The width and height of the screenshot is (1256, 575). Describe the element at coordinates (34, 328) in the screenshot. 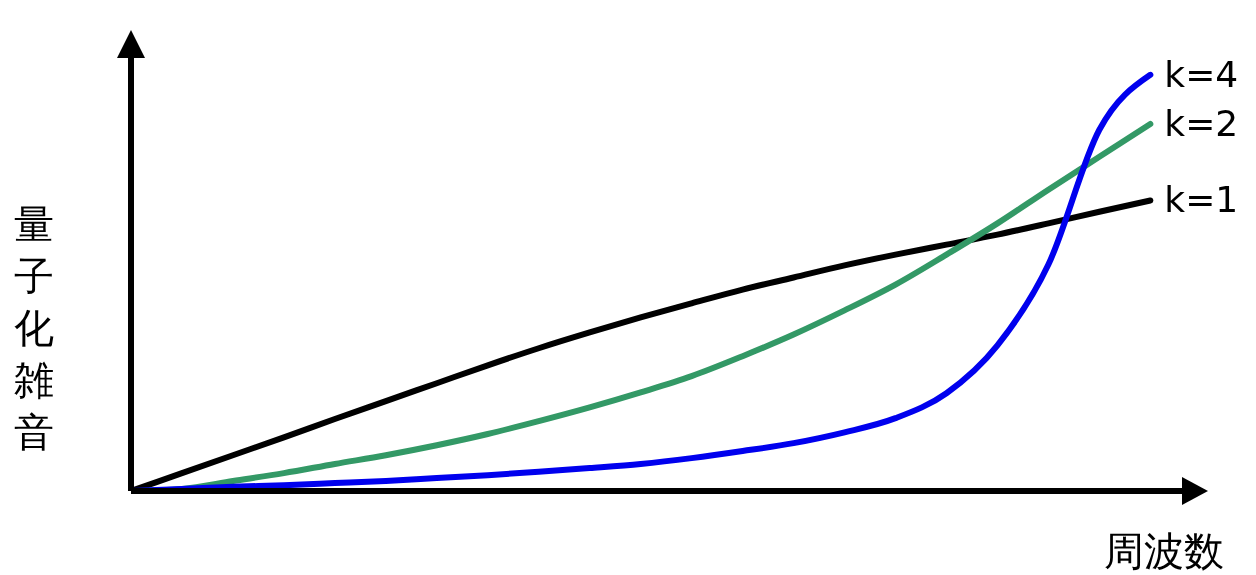

I see `y-axis-title: 量子化雑音` at that location.